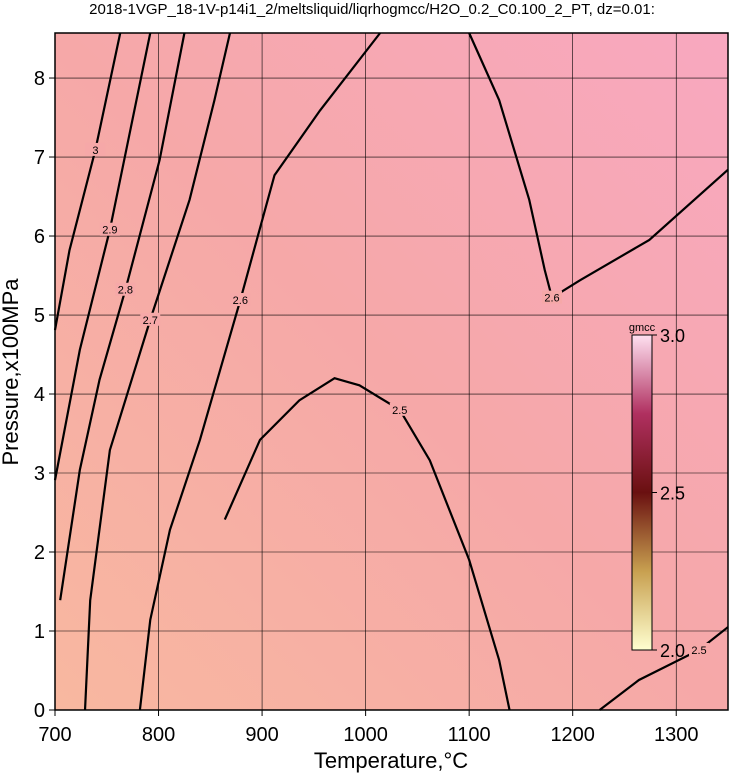 The image size is (743, 776). I want to click on colorbar, so click(642, 492).